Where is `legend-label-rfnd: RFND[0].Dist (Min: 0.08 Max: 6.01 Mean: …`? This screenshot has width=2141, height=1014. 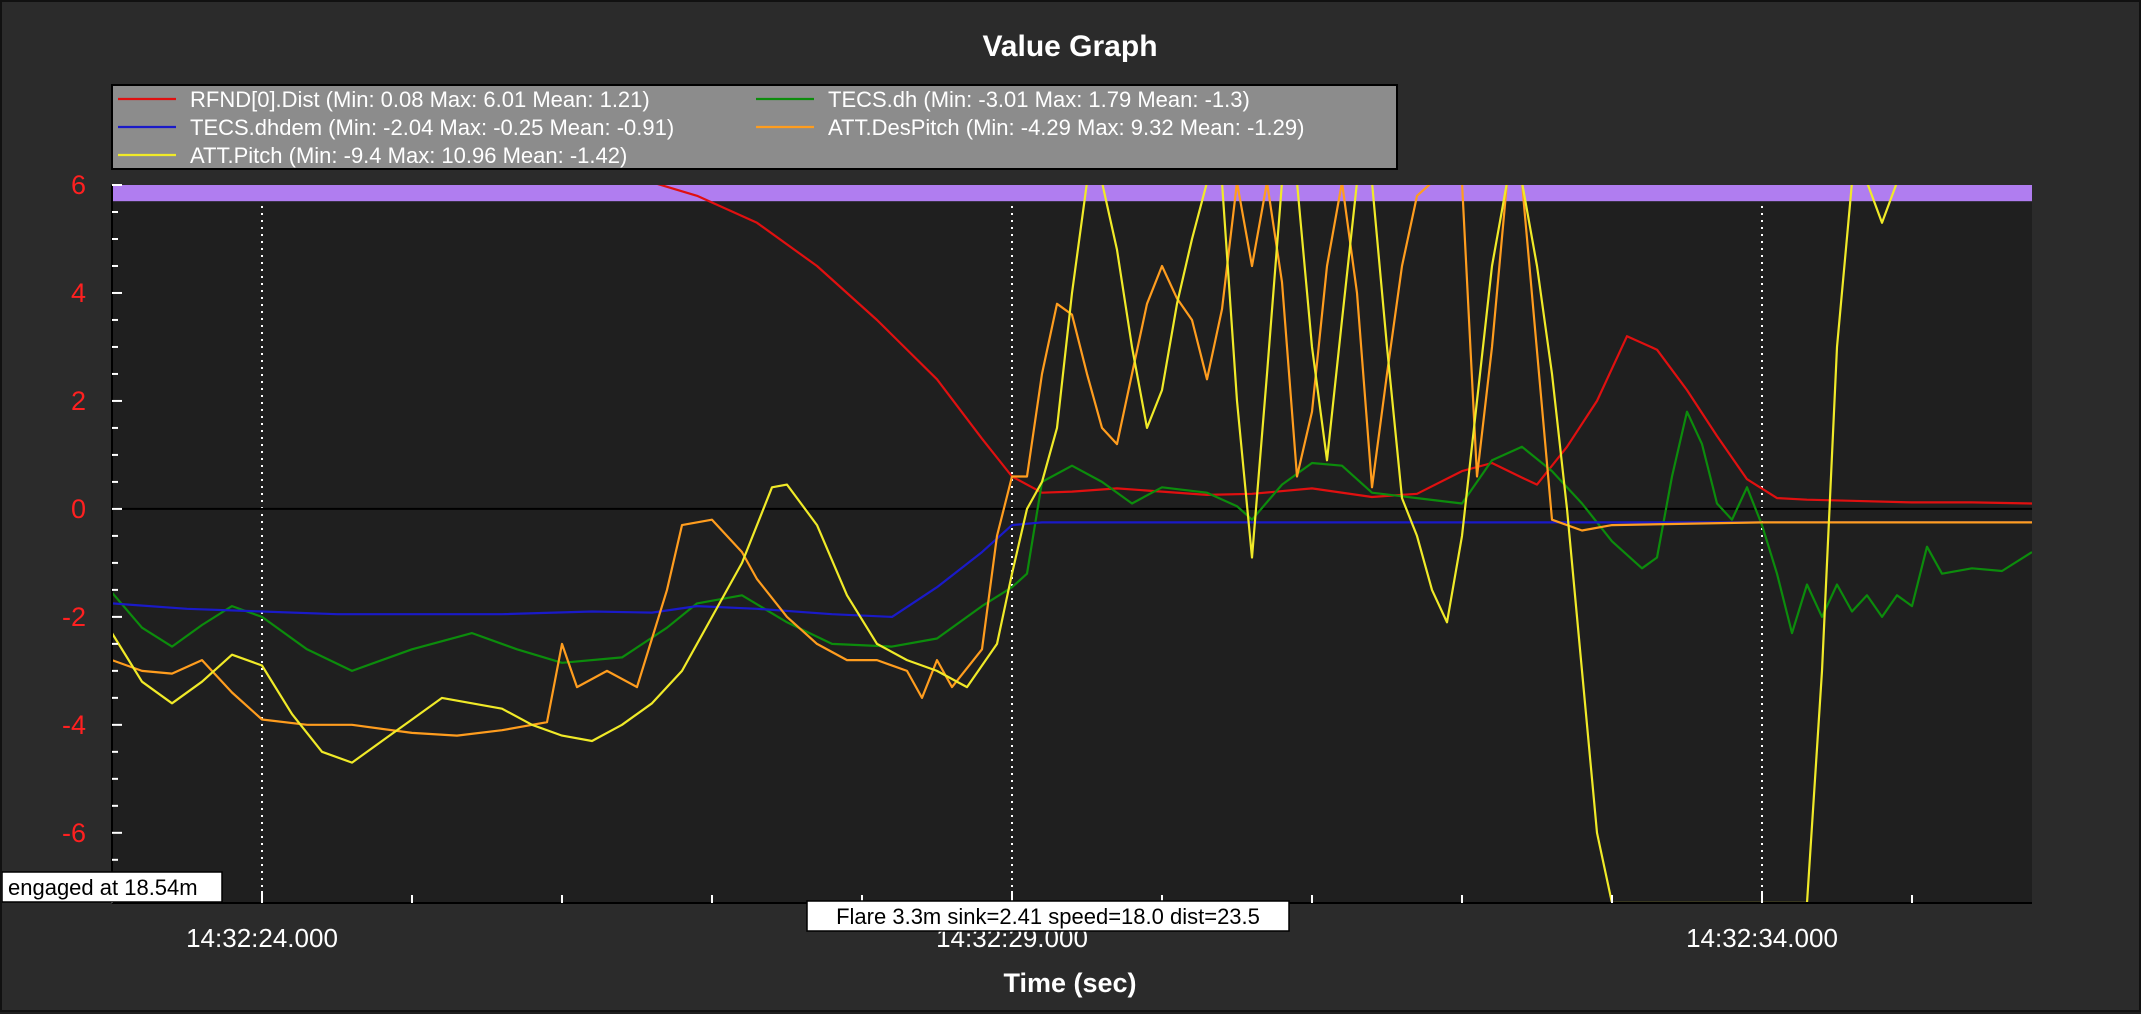
legend-label-rfnd: RFND[0].Dist (Min: 0.08 Max: 6.01 Mean: … is located at coordinates (420, 99).